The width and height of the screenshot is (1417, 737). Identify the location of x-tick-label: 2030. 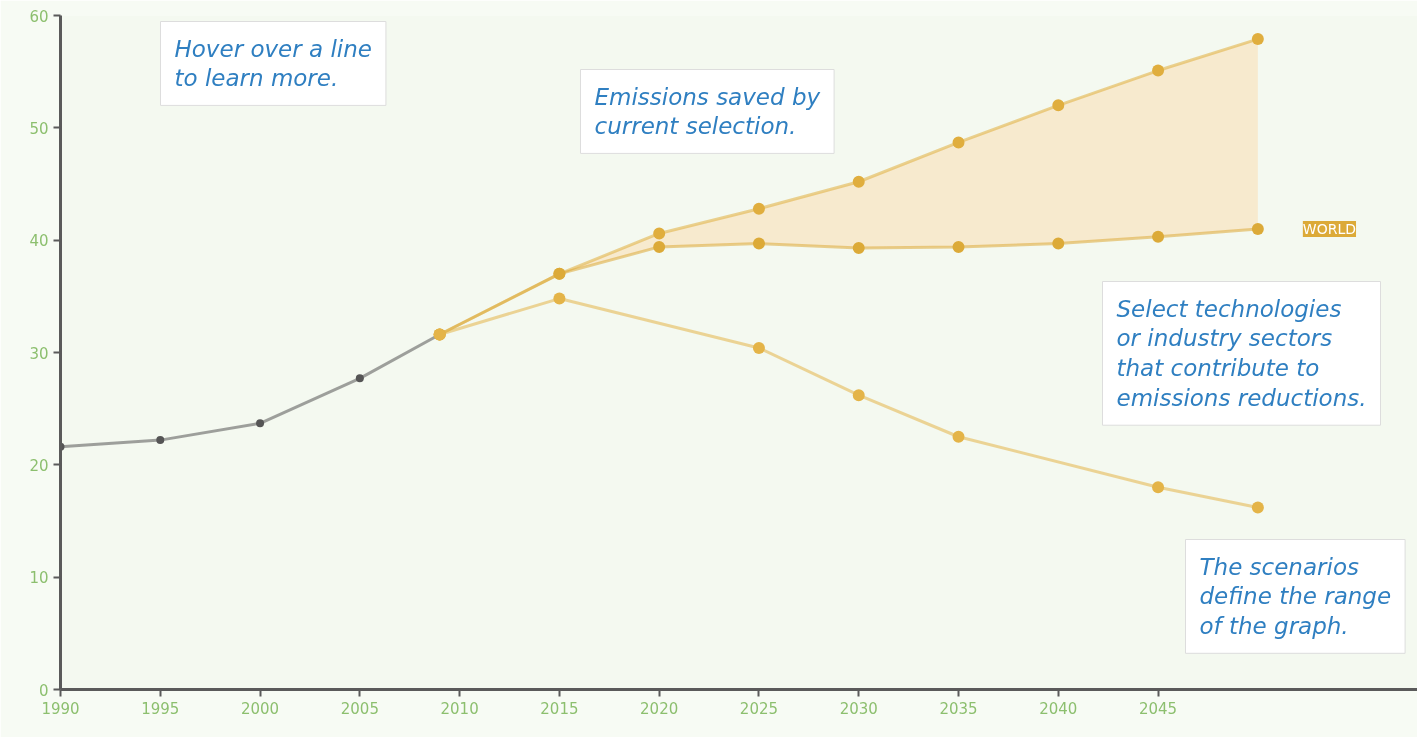
(858, 708).